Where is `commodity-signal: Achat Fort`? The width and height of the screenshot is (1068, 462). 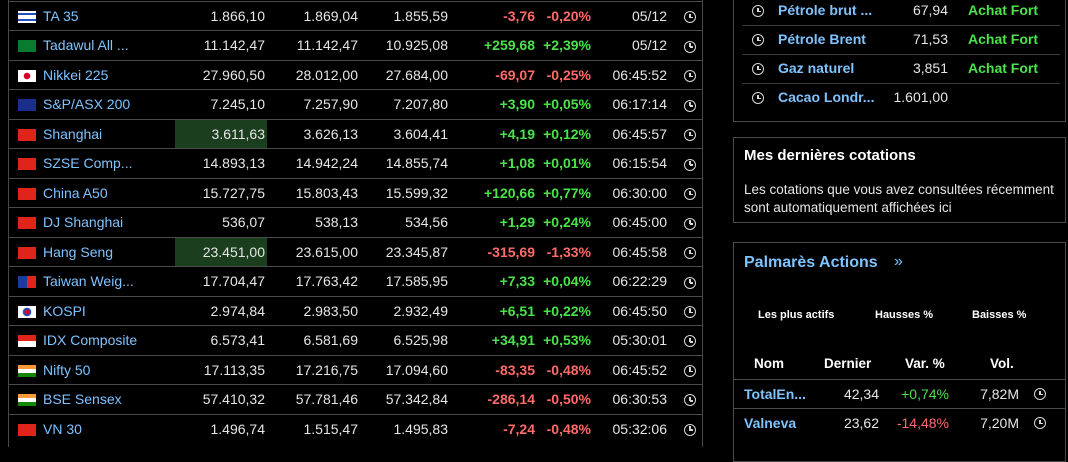
commodity-signal: Achat Fort is located at coordinates (1003, 39).